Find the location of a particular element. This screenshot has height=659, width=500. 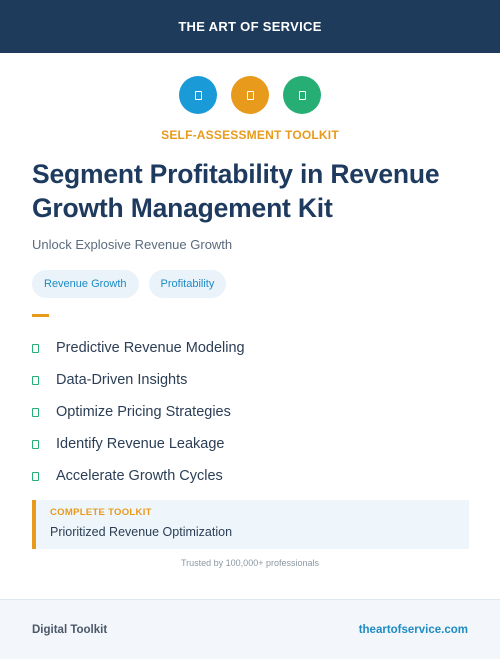

list-item: Predictive Revenue Modeling is located at coordinates (252, 348).